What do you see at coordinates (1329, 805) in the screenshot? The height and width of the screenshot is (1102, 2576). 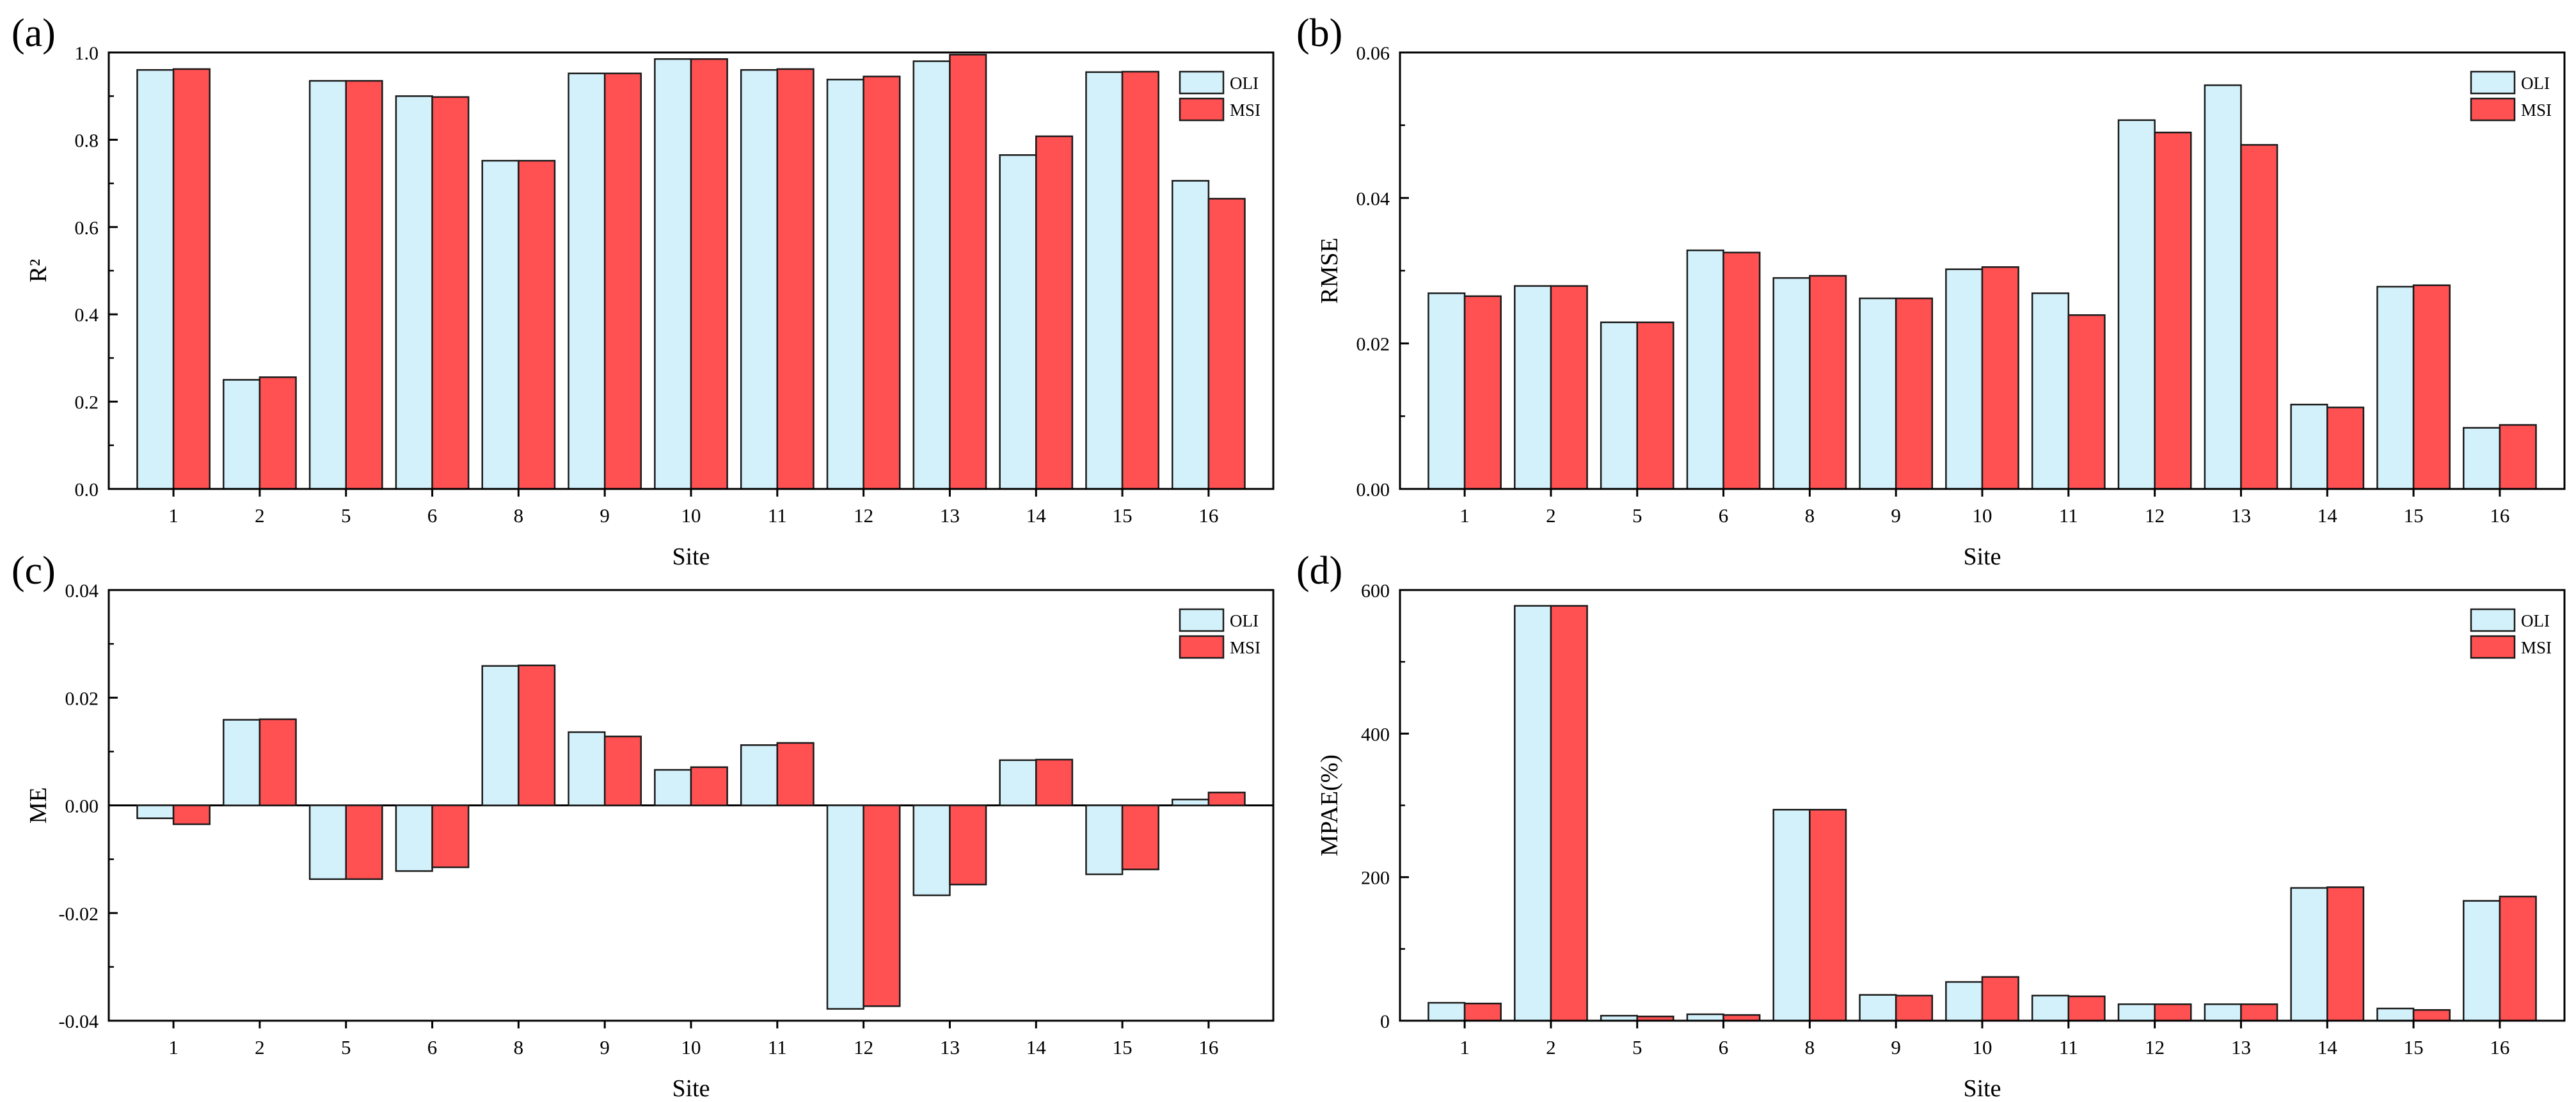 I see `y-axis-title: MPAE(%)` at bounding box center [1329, 805].